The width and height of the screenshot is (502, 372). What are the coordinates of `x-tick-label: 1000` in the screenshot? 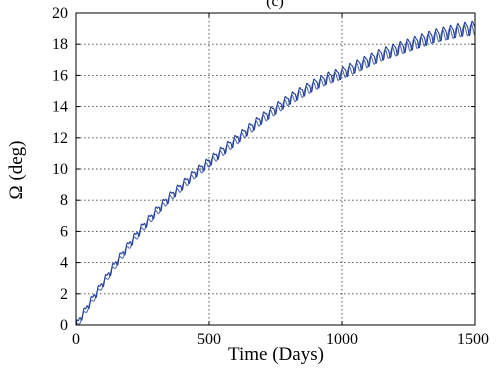 It's located at (342, 339).